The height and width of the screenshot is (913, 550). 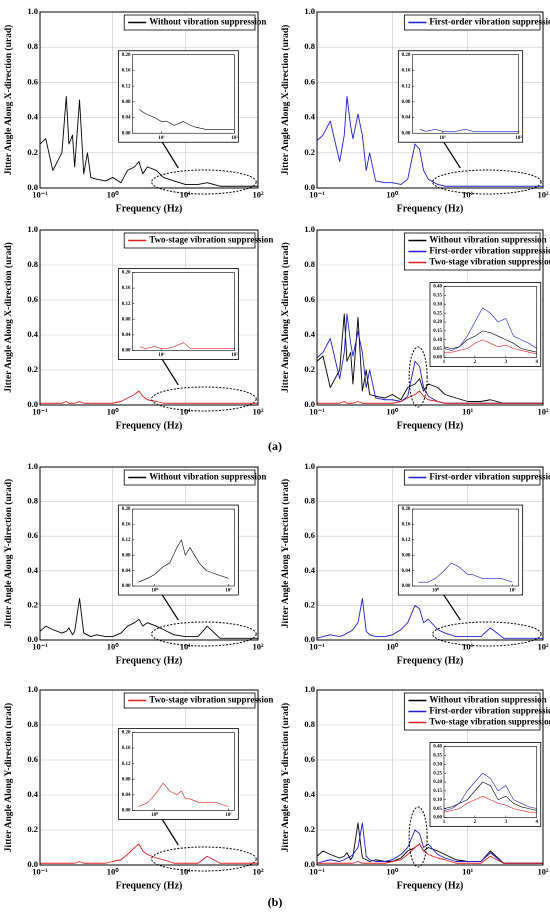 What do you see at coordinates (536, 362) in the screenshot?
I see `x-tick-label: 4` at bounding box center [536, 362].